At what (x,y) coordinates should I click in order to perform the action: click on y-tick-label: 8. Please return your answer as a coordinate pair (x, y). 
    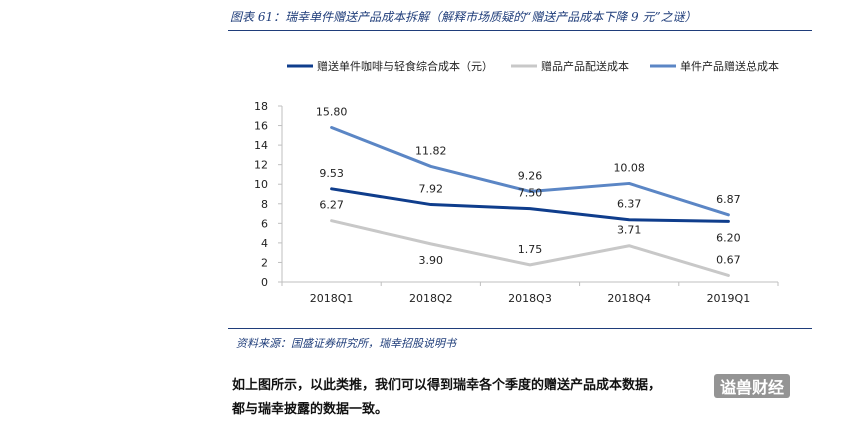
    Looking at the image, I should click on (264, 204).